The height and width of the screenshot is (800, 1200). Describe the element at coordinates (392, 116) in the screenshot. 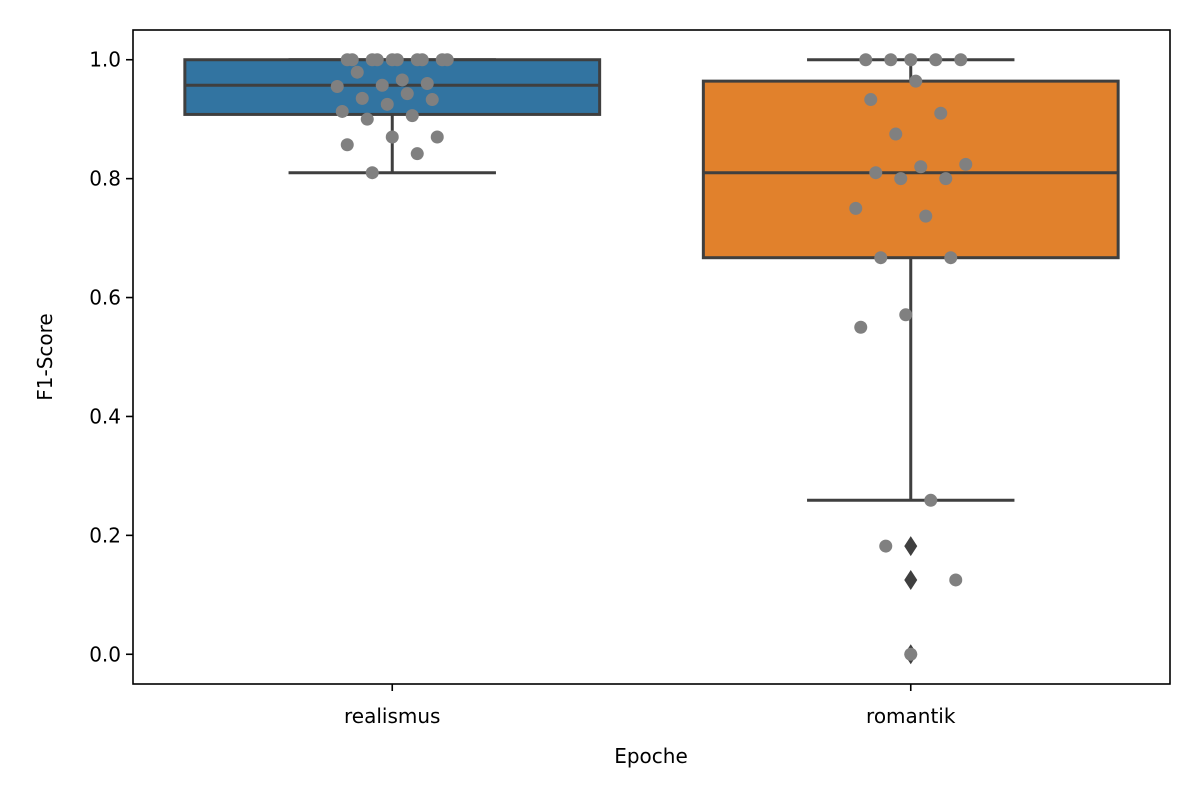

I see `box-group-realismus` at that location.